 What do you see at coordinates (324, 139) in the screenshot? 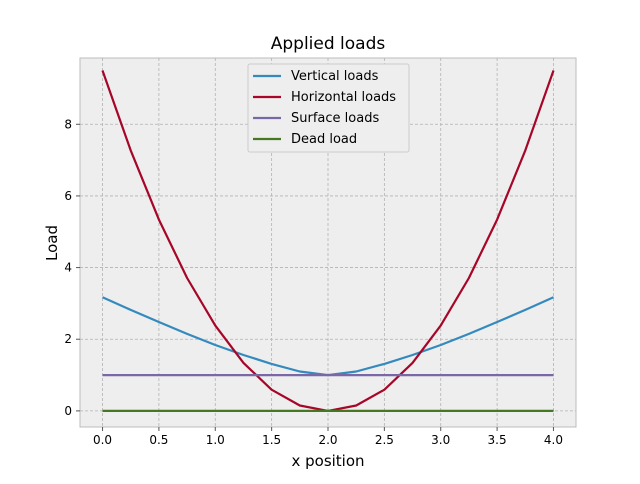
I see `legend-label: Dead load` at bounding box center [324, 139].